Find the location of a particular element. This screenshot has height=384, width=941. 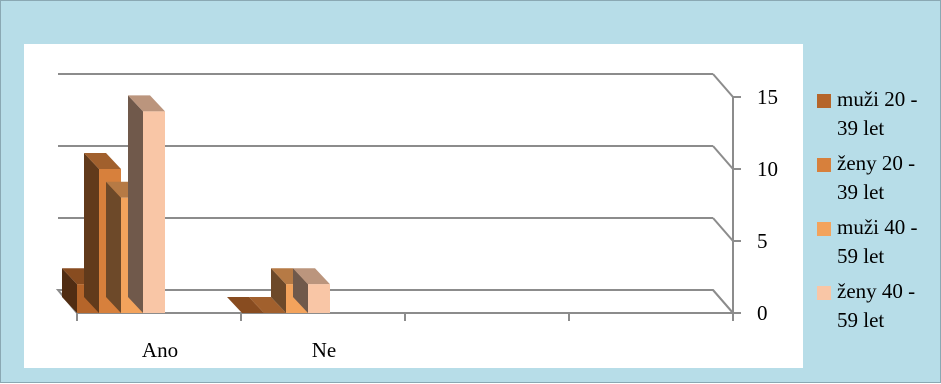

legend-item: ženy 20 - 39 let is located at coordinates (876, 178).